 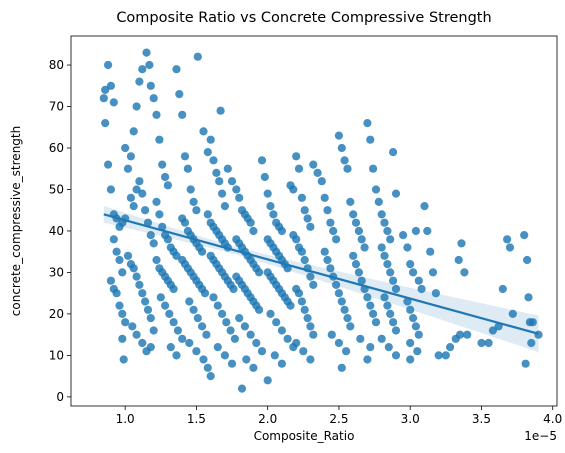 I want to click on x-scale-offset-label: 1e−5, so click(x=540, y=436).